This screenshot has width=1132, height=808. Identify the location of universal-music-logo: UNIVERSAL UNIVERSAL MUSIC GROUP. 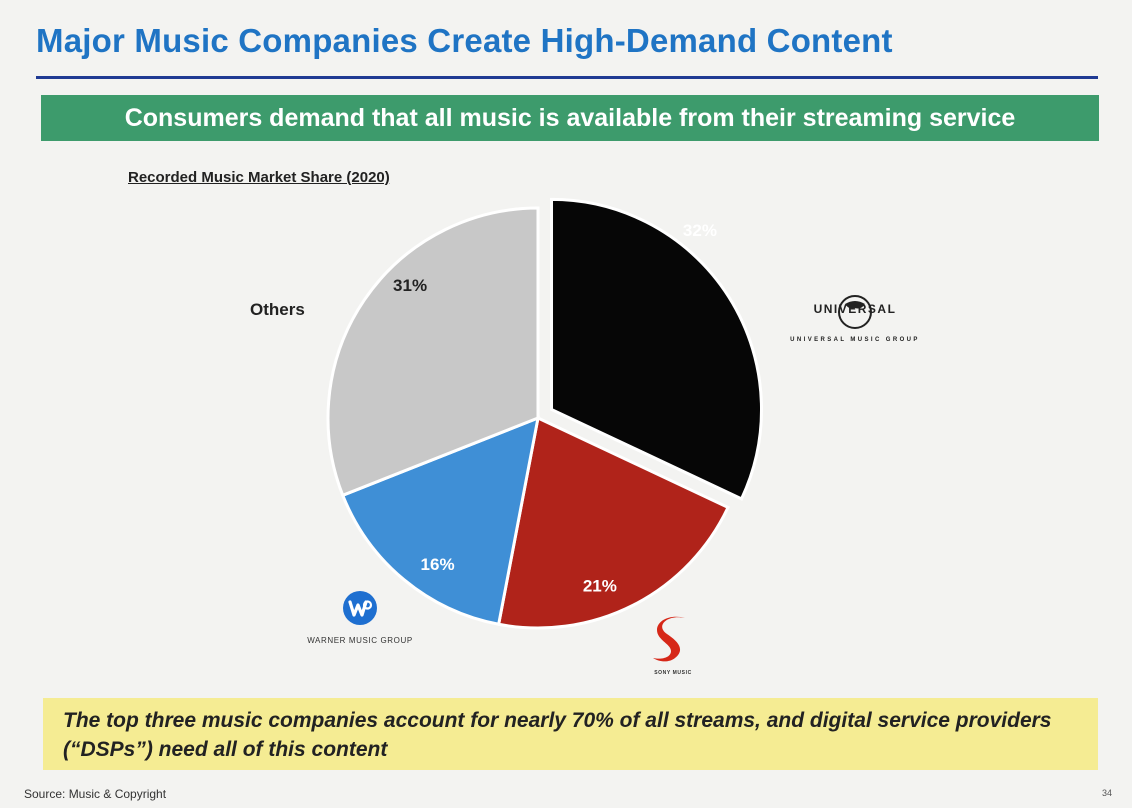
(855, 320).